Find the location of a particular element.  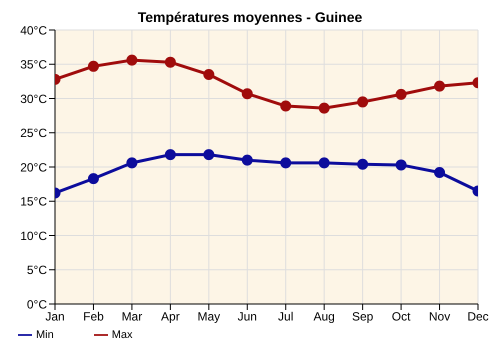

y-tick-label: 5°C is located at coordinates (37, 270).